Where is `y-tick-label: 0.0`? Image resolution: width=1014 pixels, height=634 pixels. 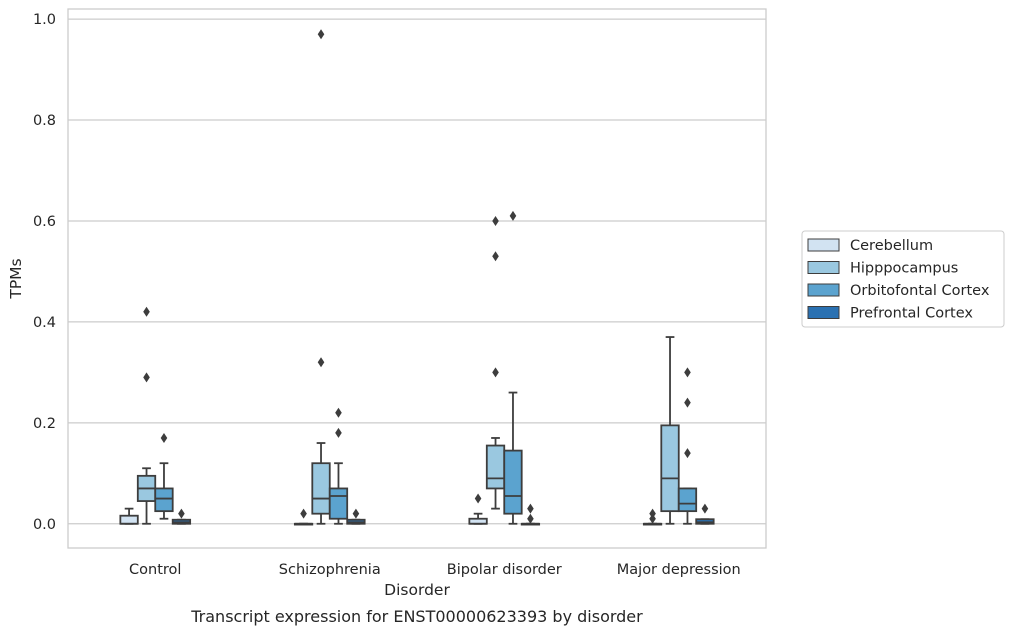
y-tick-label: 0.0 is located at coordinates (44, 525).